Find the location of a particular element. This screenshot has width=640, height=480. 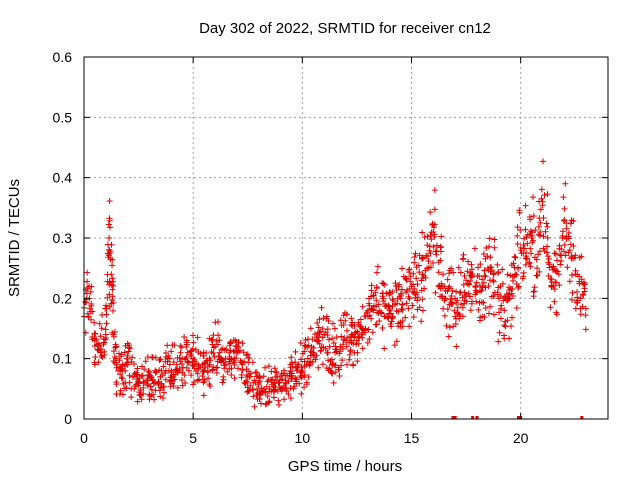

baseline-point is located at coordinates (582, 417).